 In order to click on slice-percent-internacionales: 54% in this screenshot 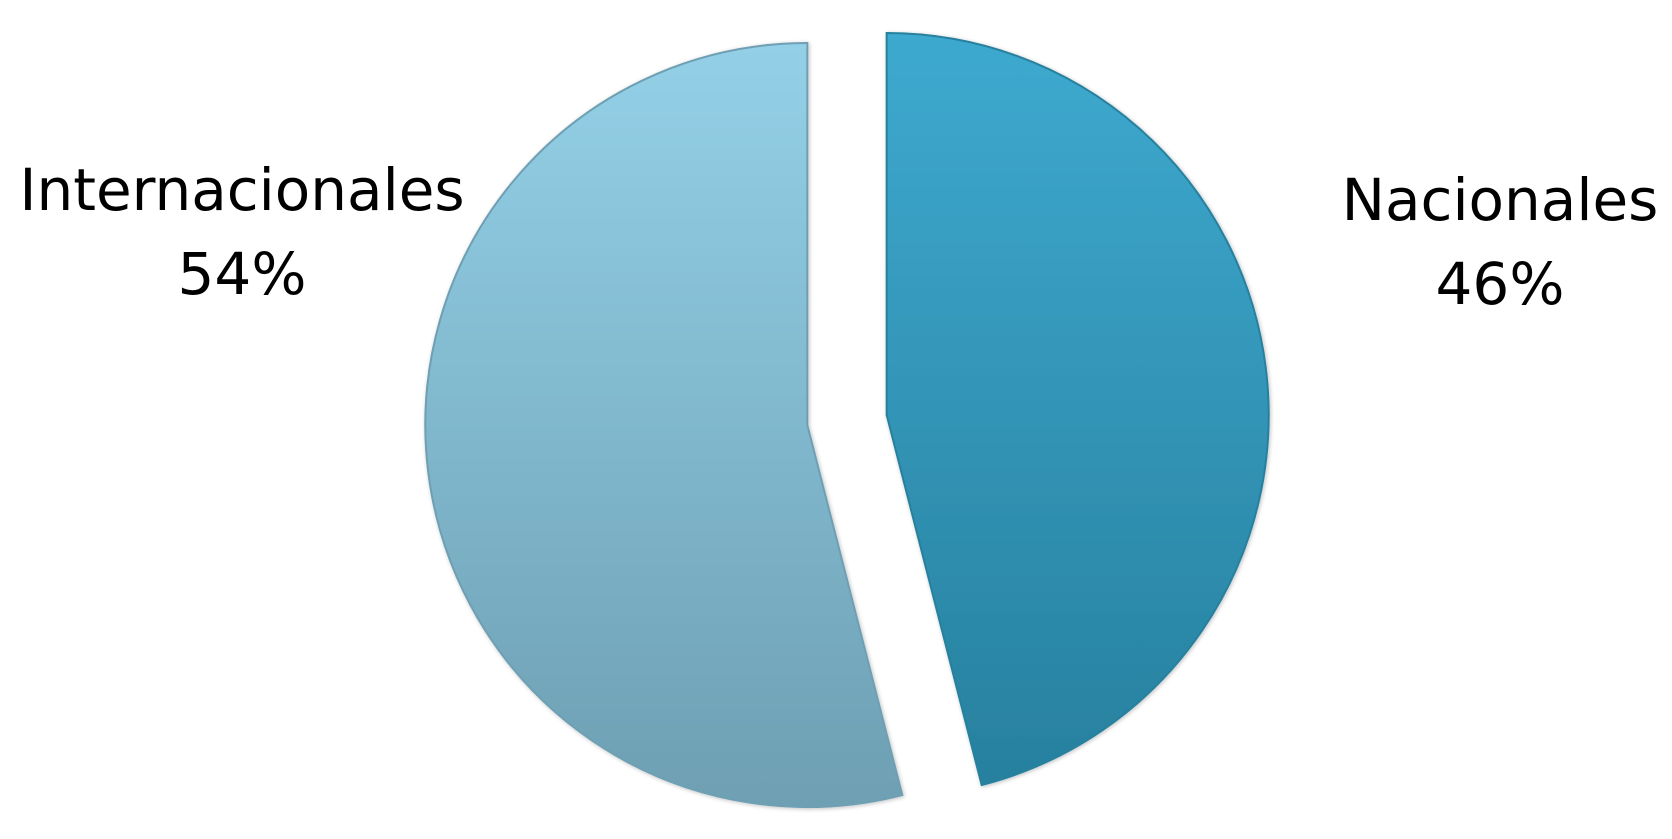, I will do `click(242, 274)`.